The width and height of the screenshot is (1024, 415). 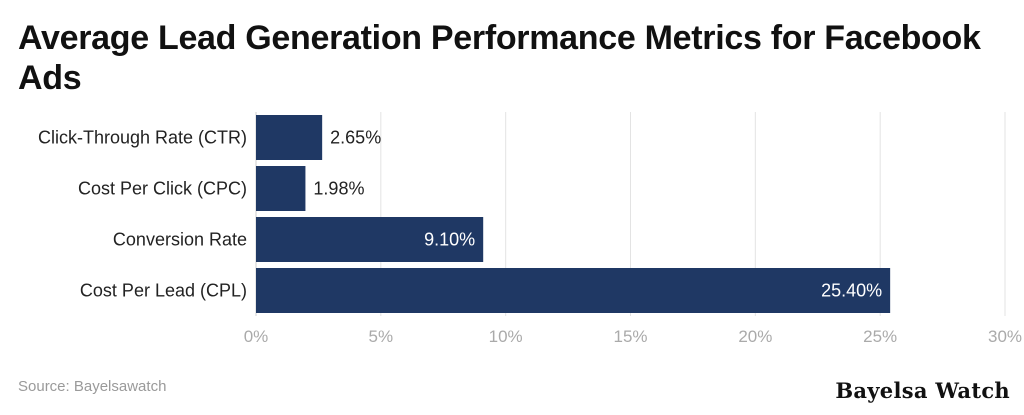 What do you see at coordinates (162, 189) in the screenshot?
I see `category-label: Cost Per Click (CPC)` at bounding box center [162, 189].